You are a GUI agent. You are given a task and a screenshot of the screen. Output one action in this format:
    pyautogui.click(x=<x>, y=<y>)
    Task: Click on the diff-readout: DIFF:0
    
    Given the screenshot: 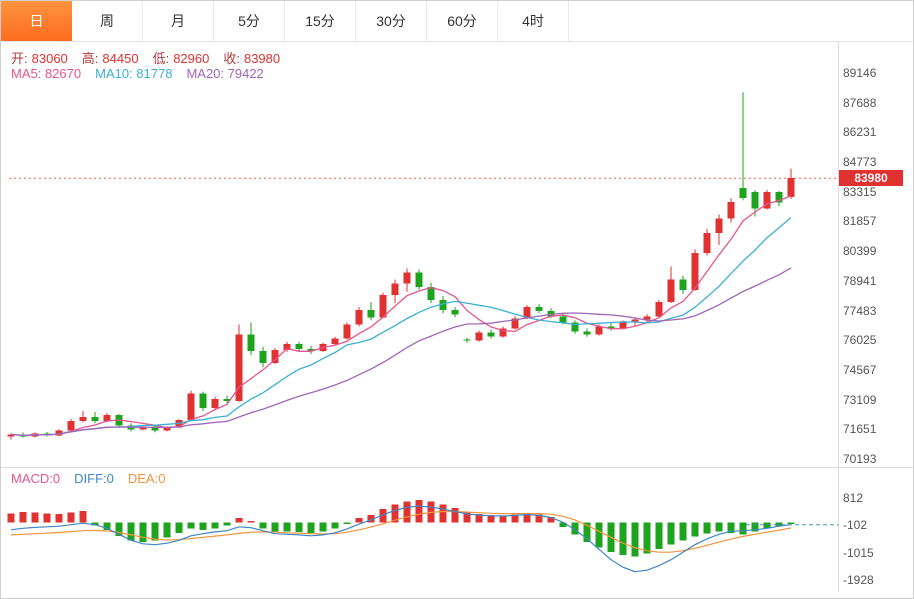 What is the action you would take?
    pyautogui.click(x=94, y=478)
    